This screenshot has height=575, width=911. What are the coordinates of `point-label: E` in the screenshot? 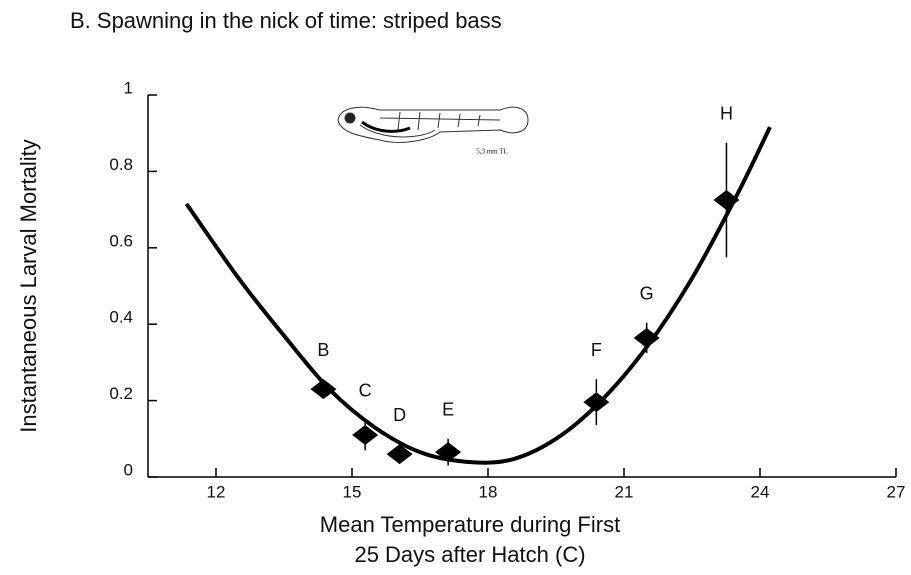 It's located at (448, 410).